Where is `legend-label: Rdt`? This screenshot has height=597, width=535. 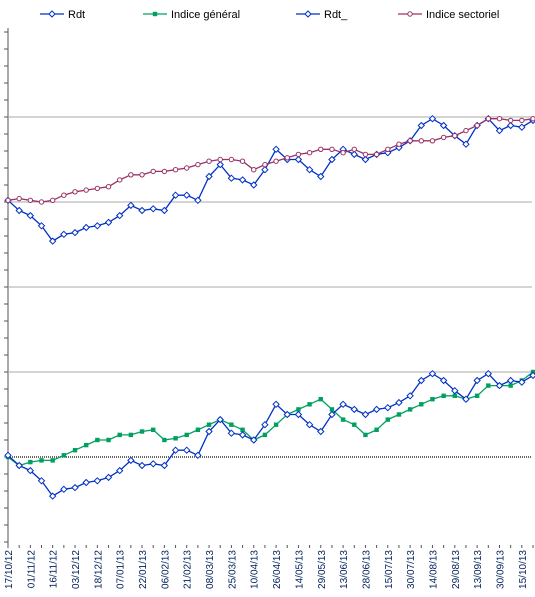
legend-label: Rdt is located at coordinates (76, 15).